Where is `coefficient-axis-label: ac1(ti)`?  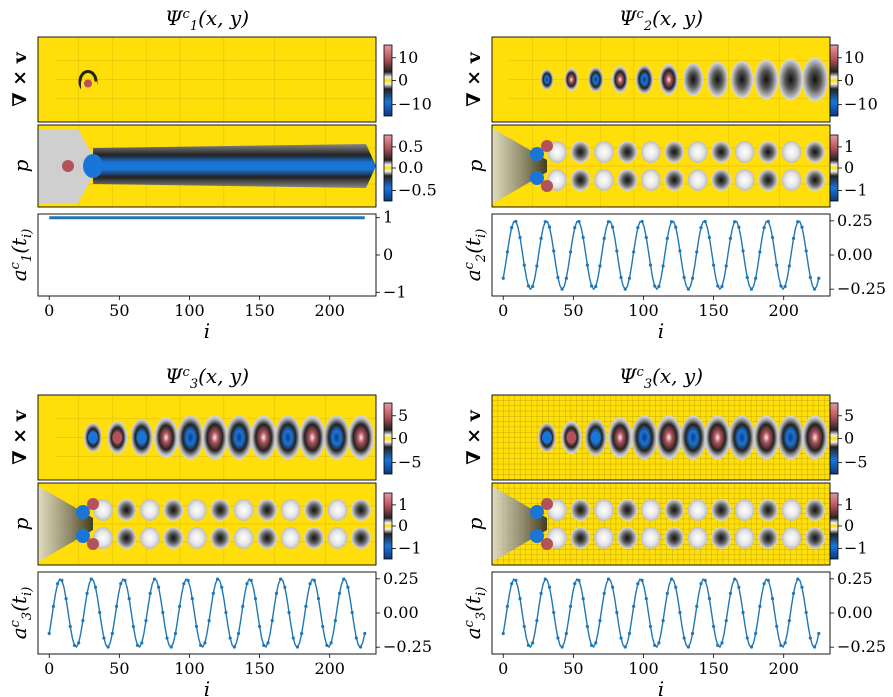 coefficient-axis-label: ac1(ti) is located at coordinates (21, 255).